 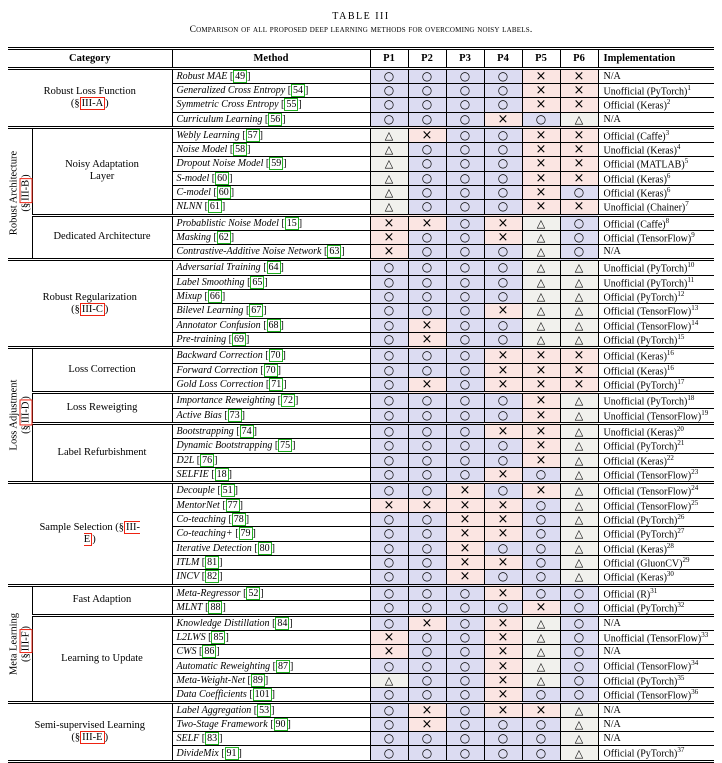 What do you see at coordinates (234, 415) in the screenshot?
I see `citation-link: 73` at bounding box center [234, 415].